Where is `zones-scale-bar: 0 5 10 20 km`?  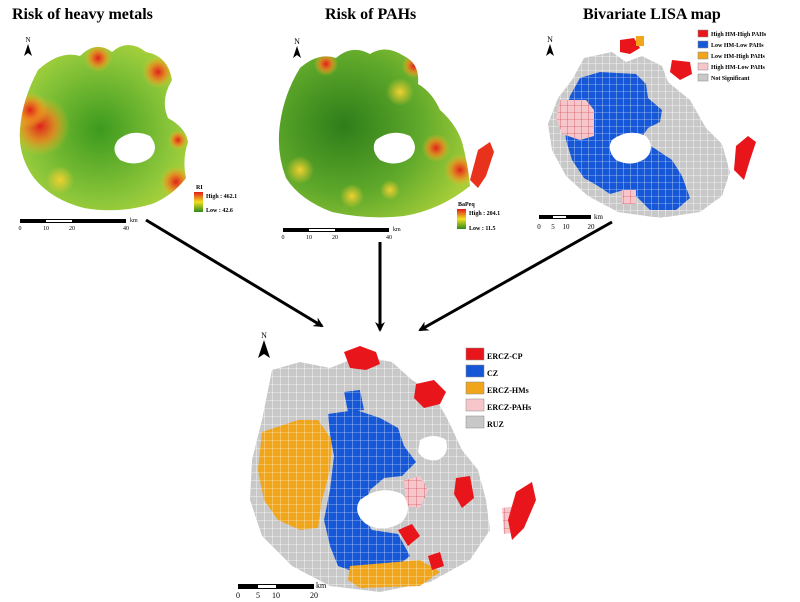
zones-scale-bar: 0 5 10 20 km is located at coordinates (281, 590).